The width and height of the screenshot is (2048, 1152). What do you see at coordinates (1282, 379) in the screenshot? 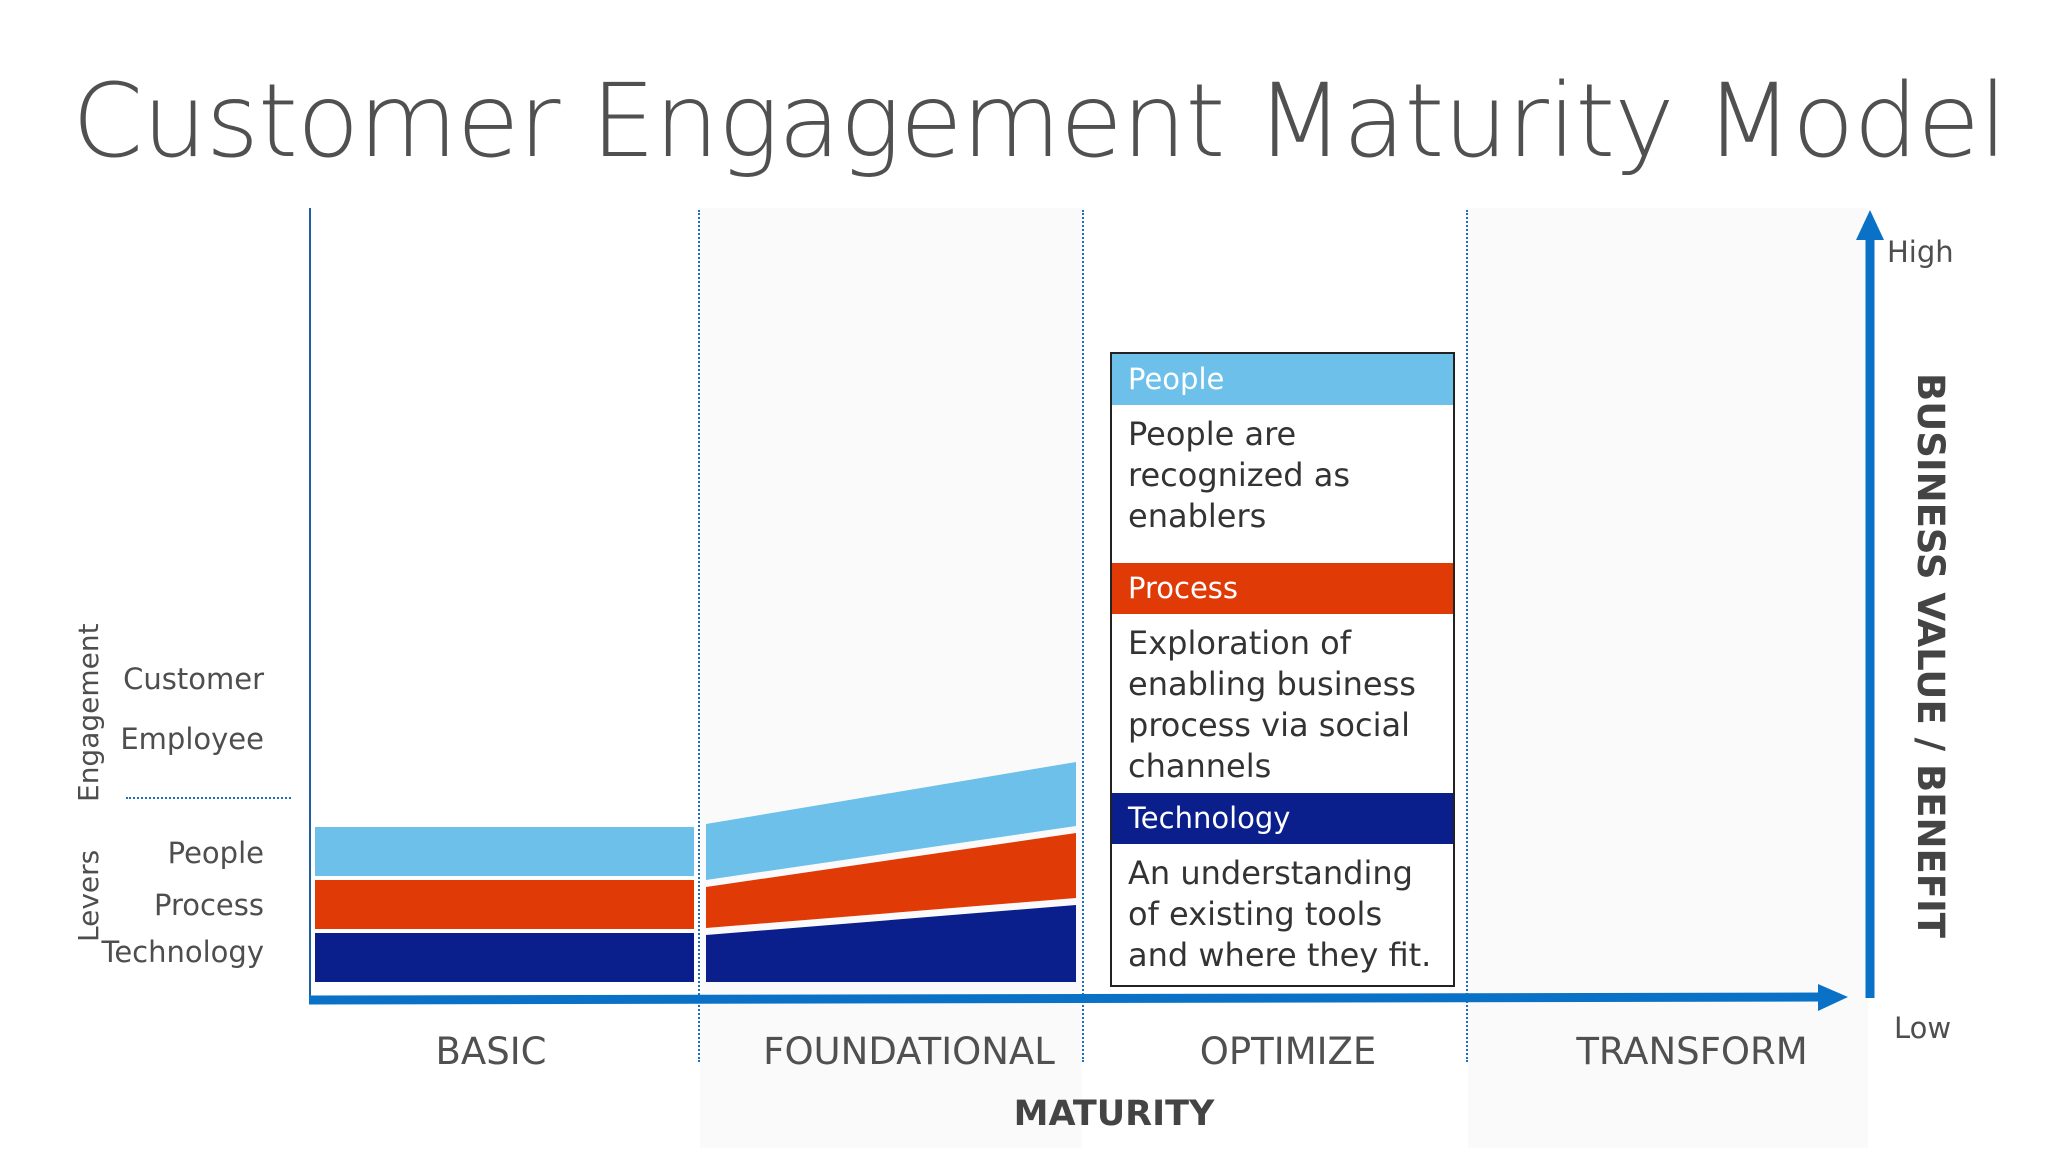
I see `card-people-header: People` at bounding box center [1282, 379].